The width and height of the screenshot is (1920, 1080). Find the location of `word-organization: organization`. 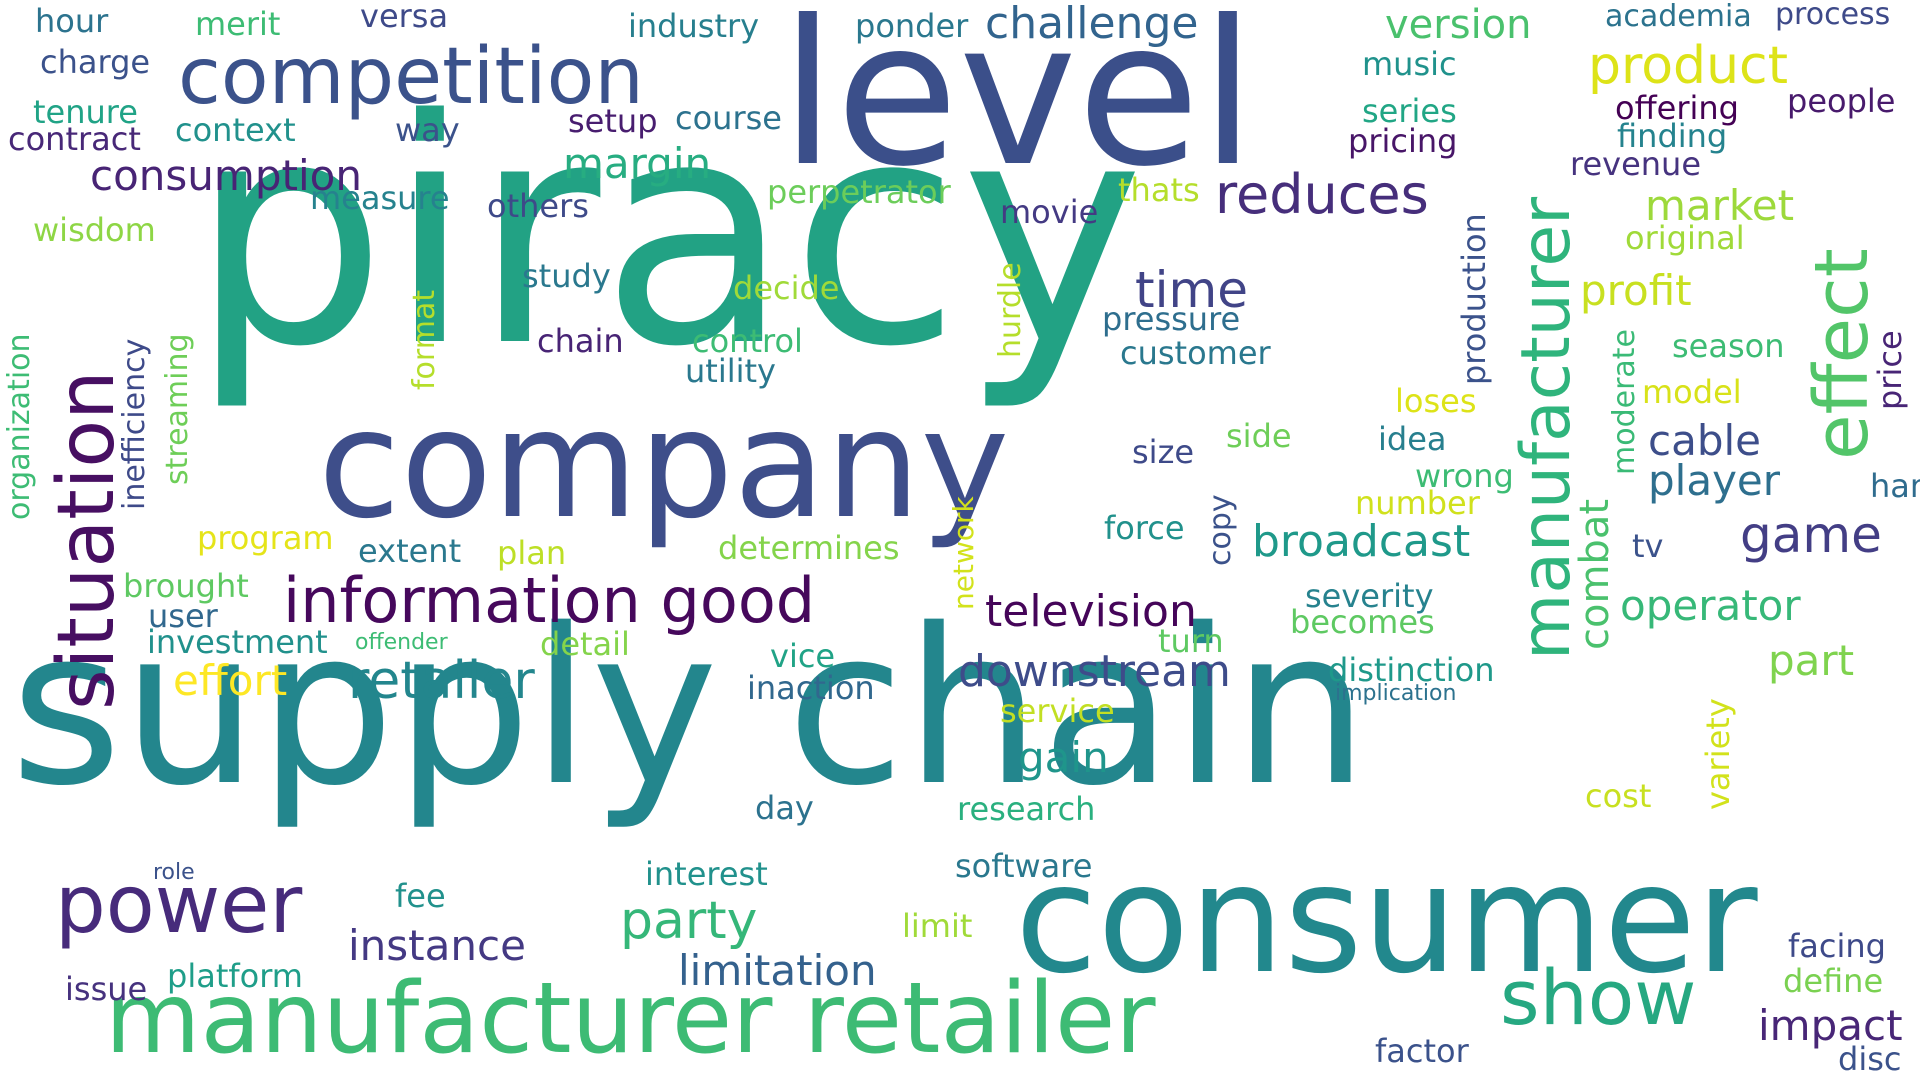

word-organization: organization is located at coordinates (19, 426).